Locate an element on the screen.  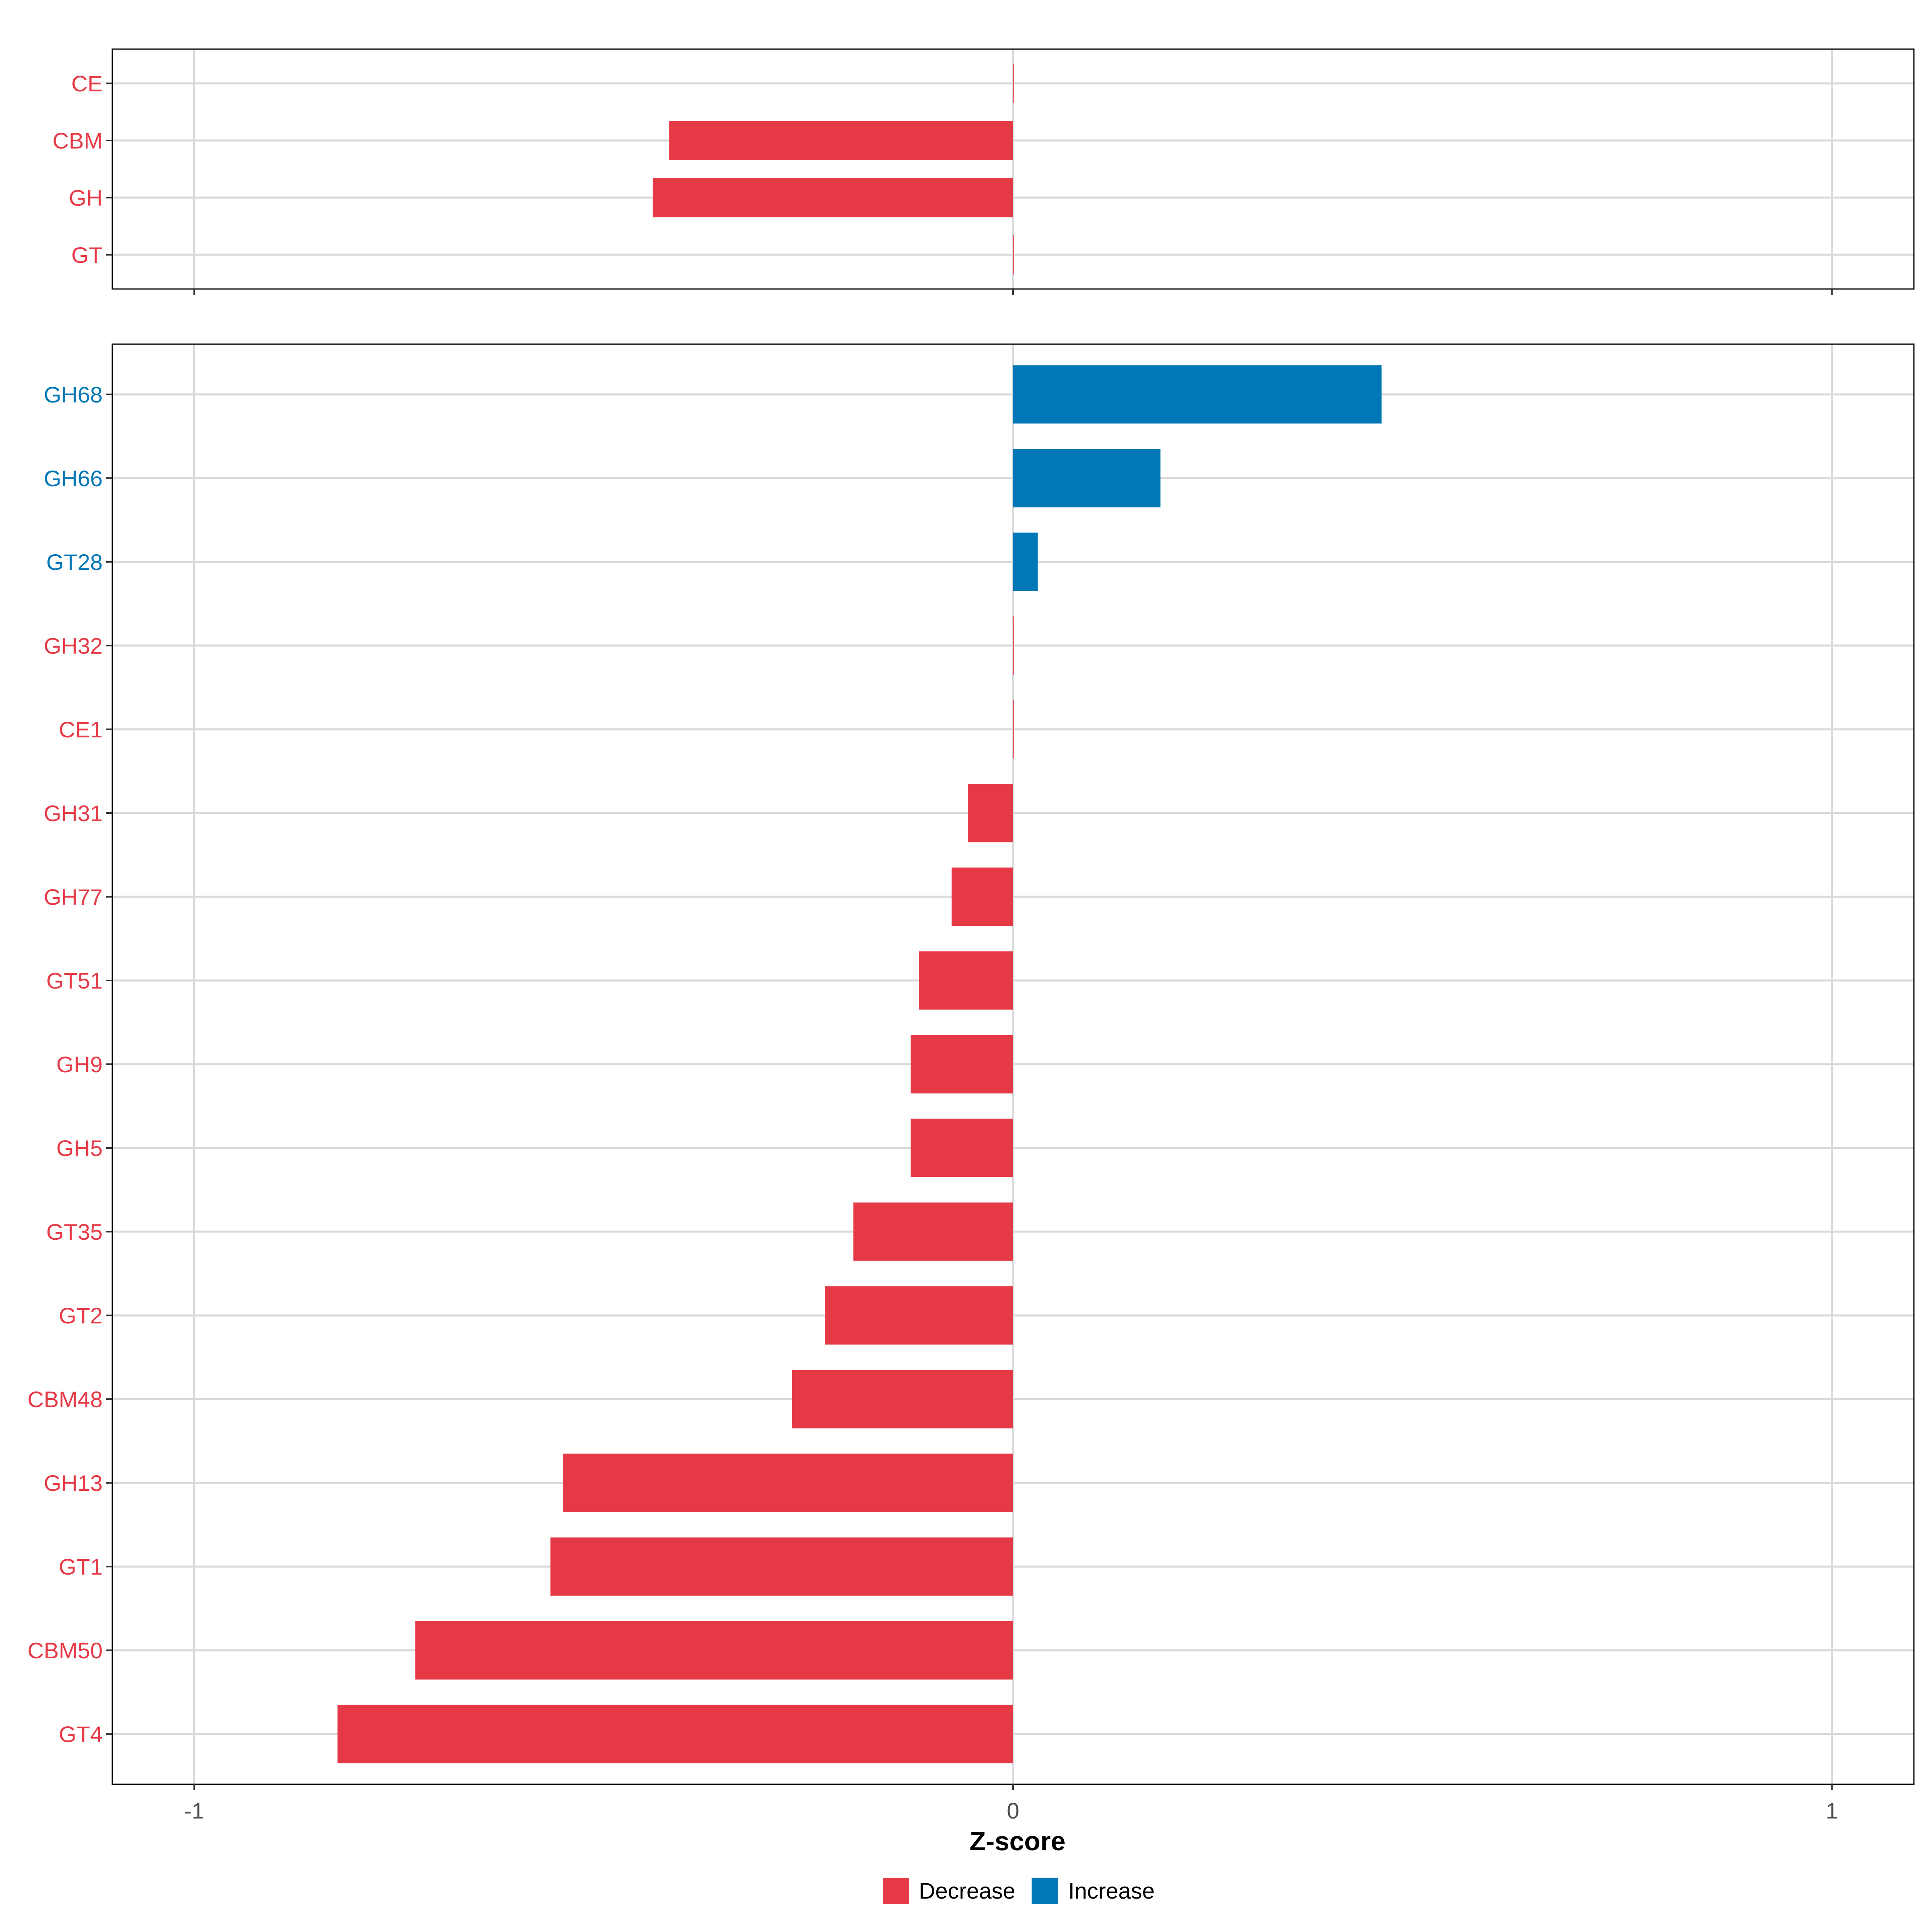
legend-label-increase: Increase is located at coordinates (1111, 1890).